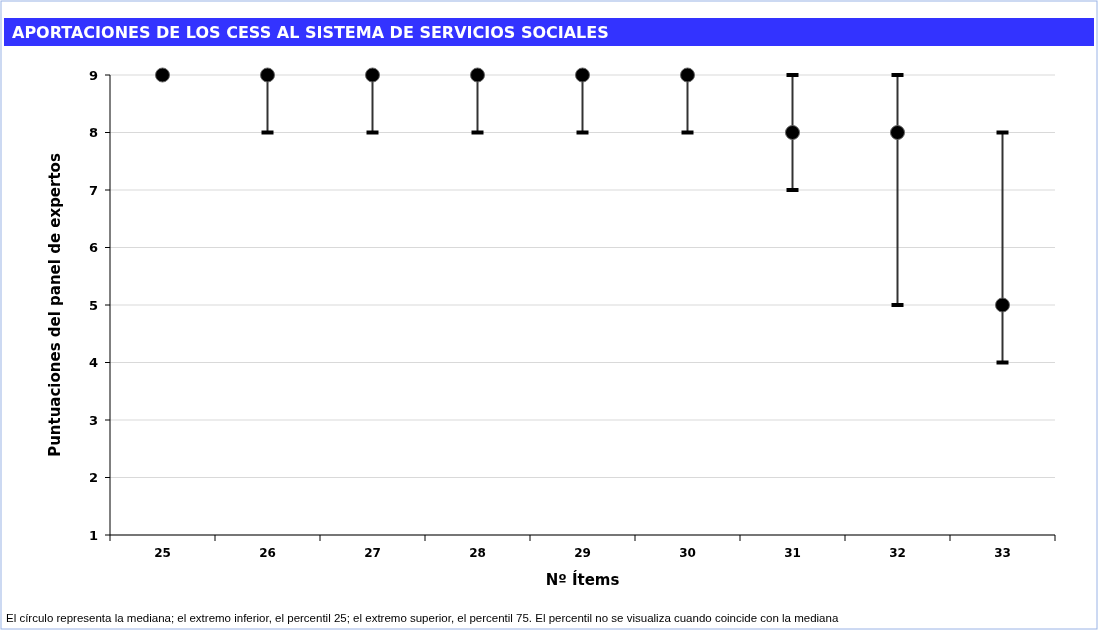  What do you see at coordinates (55, 305) in the screenshot?
I see `y-axis-title: Puntuaciones del panel de expertos` at bounding box center [55, 305].